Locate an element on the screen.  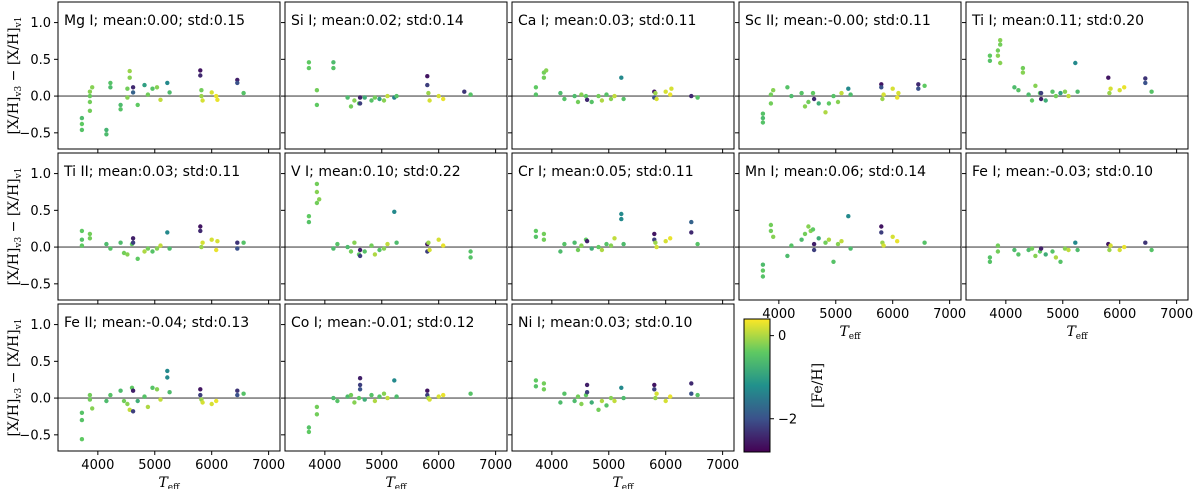
y-tick-label: −0.5 is located at coordinates (35, 435).